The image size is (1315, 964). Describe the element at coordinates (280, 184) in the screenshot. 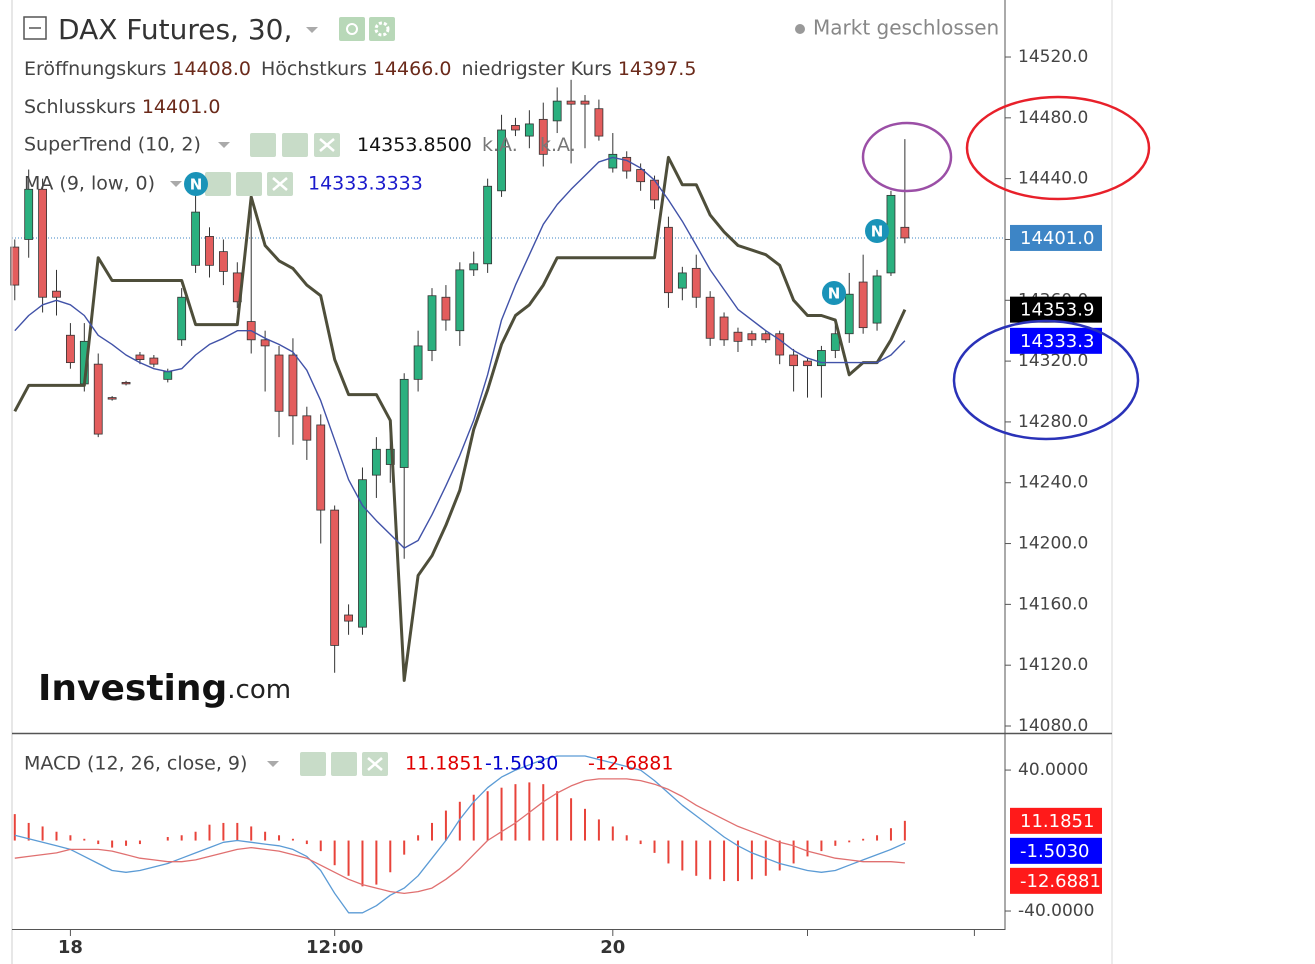

I see `remove-glyph` at that location.